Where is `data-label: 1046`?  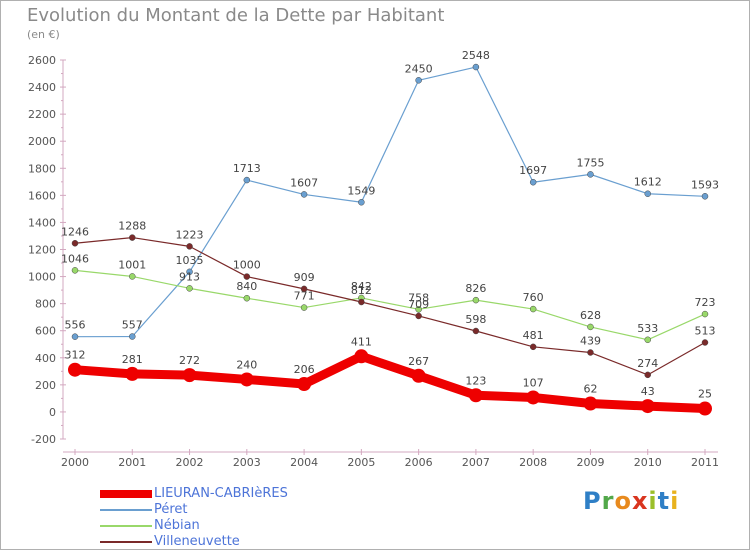
data-label: 1046 is located at coordinates (75, 258).